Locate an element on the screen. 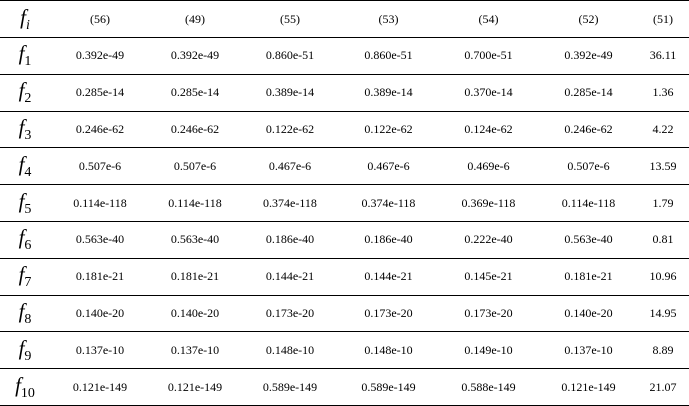 The image size is (689, 406). cell: 13.59 is located at coordinates (663, 166).